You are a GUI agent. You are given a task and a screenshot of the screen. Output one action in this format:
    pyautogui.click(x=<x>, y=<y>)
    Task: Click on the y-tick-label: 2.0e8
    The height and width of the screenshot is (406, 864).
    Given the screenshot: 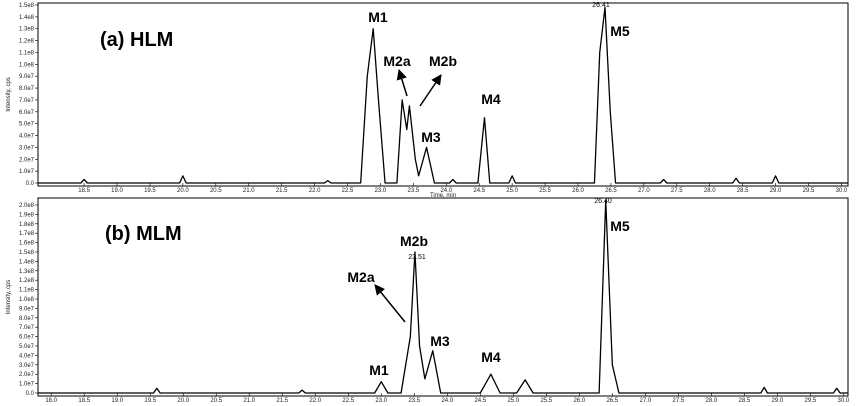 What is the action you would take?
    pyautogui.click(x=27, y=206)
    